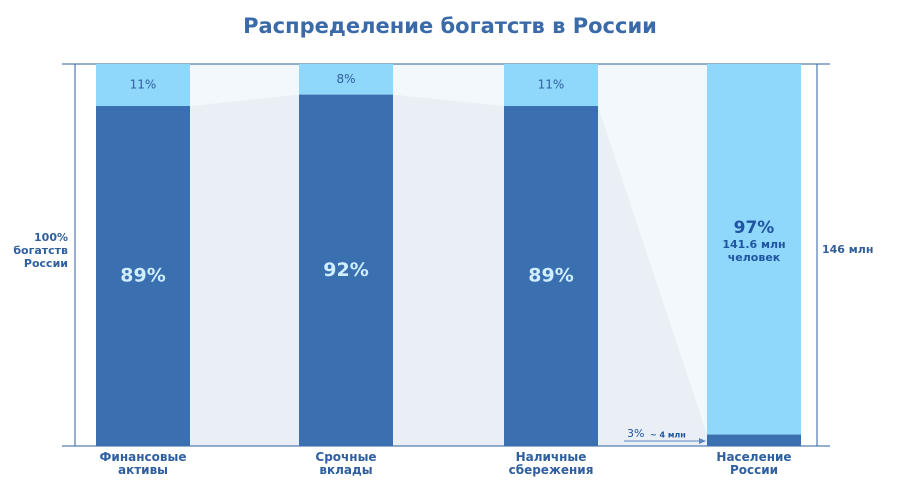  What do you see at coordinates (450, 26) in the screenshot?
I see `chart-title: Распределение богатств в России` at bounding box center [450, 26].